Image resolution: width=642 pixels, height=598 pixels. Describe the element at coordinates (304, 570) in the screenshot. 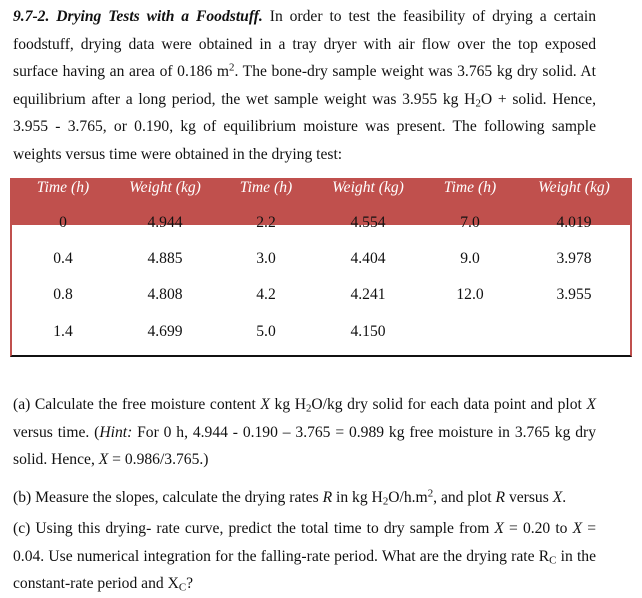

I see `text-run: in the constant-rate period and X` at that location.